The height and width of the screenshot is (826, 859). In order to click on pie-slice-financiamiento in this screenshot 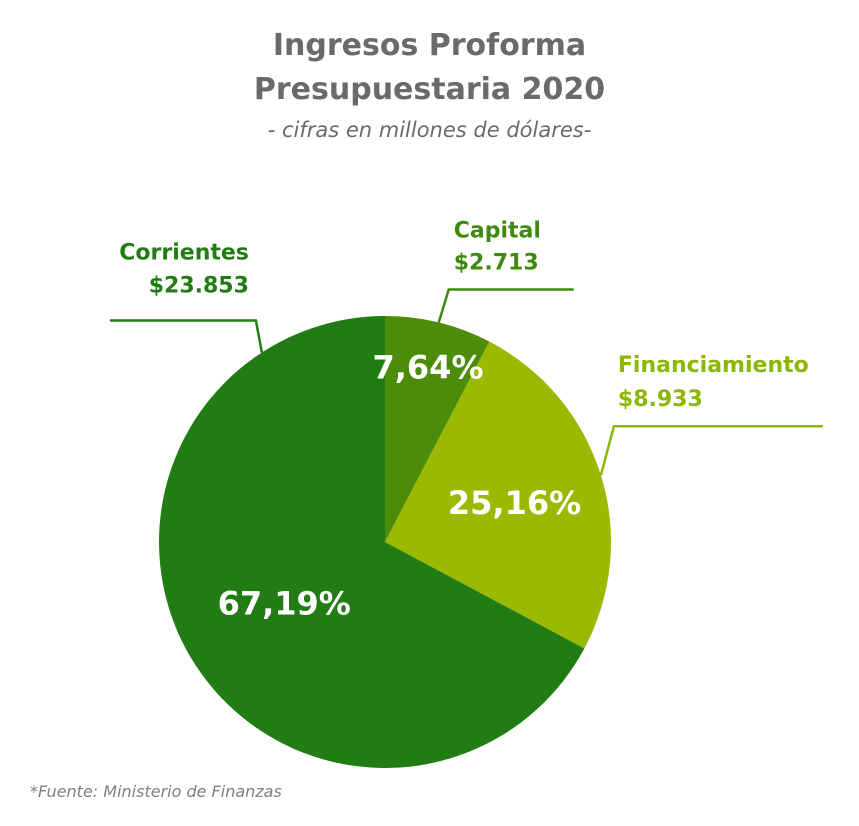, I will do `click(498, 495)`.